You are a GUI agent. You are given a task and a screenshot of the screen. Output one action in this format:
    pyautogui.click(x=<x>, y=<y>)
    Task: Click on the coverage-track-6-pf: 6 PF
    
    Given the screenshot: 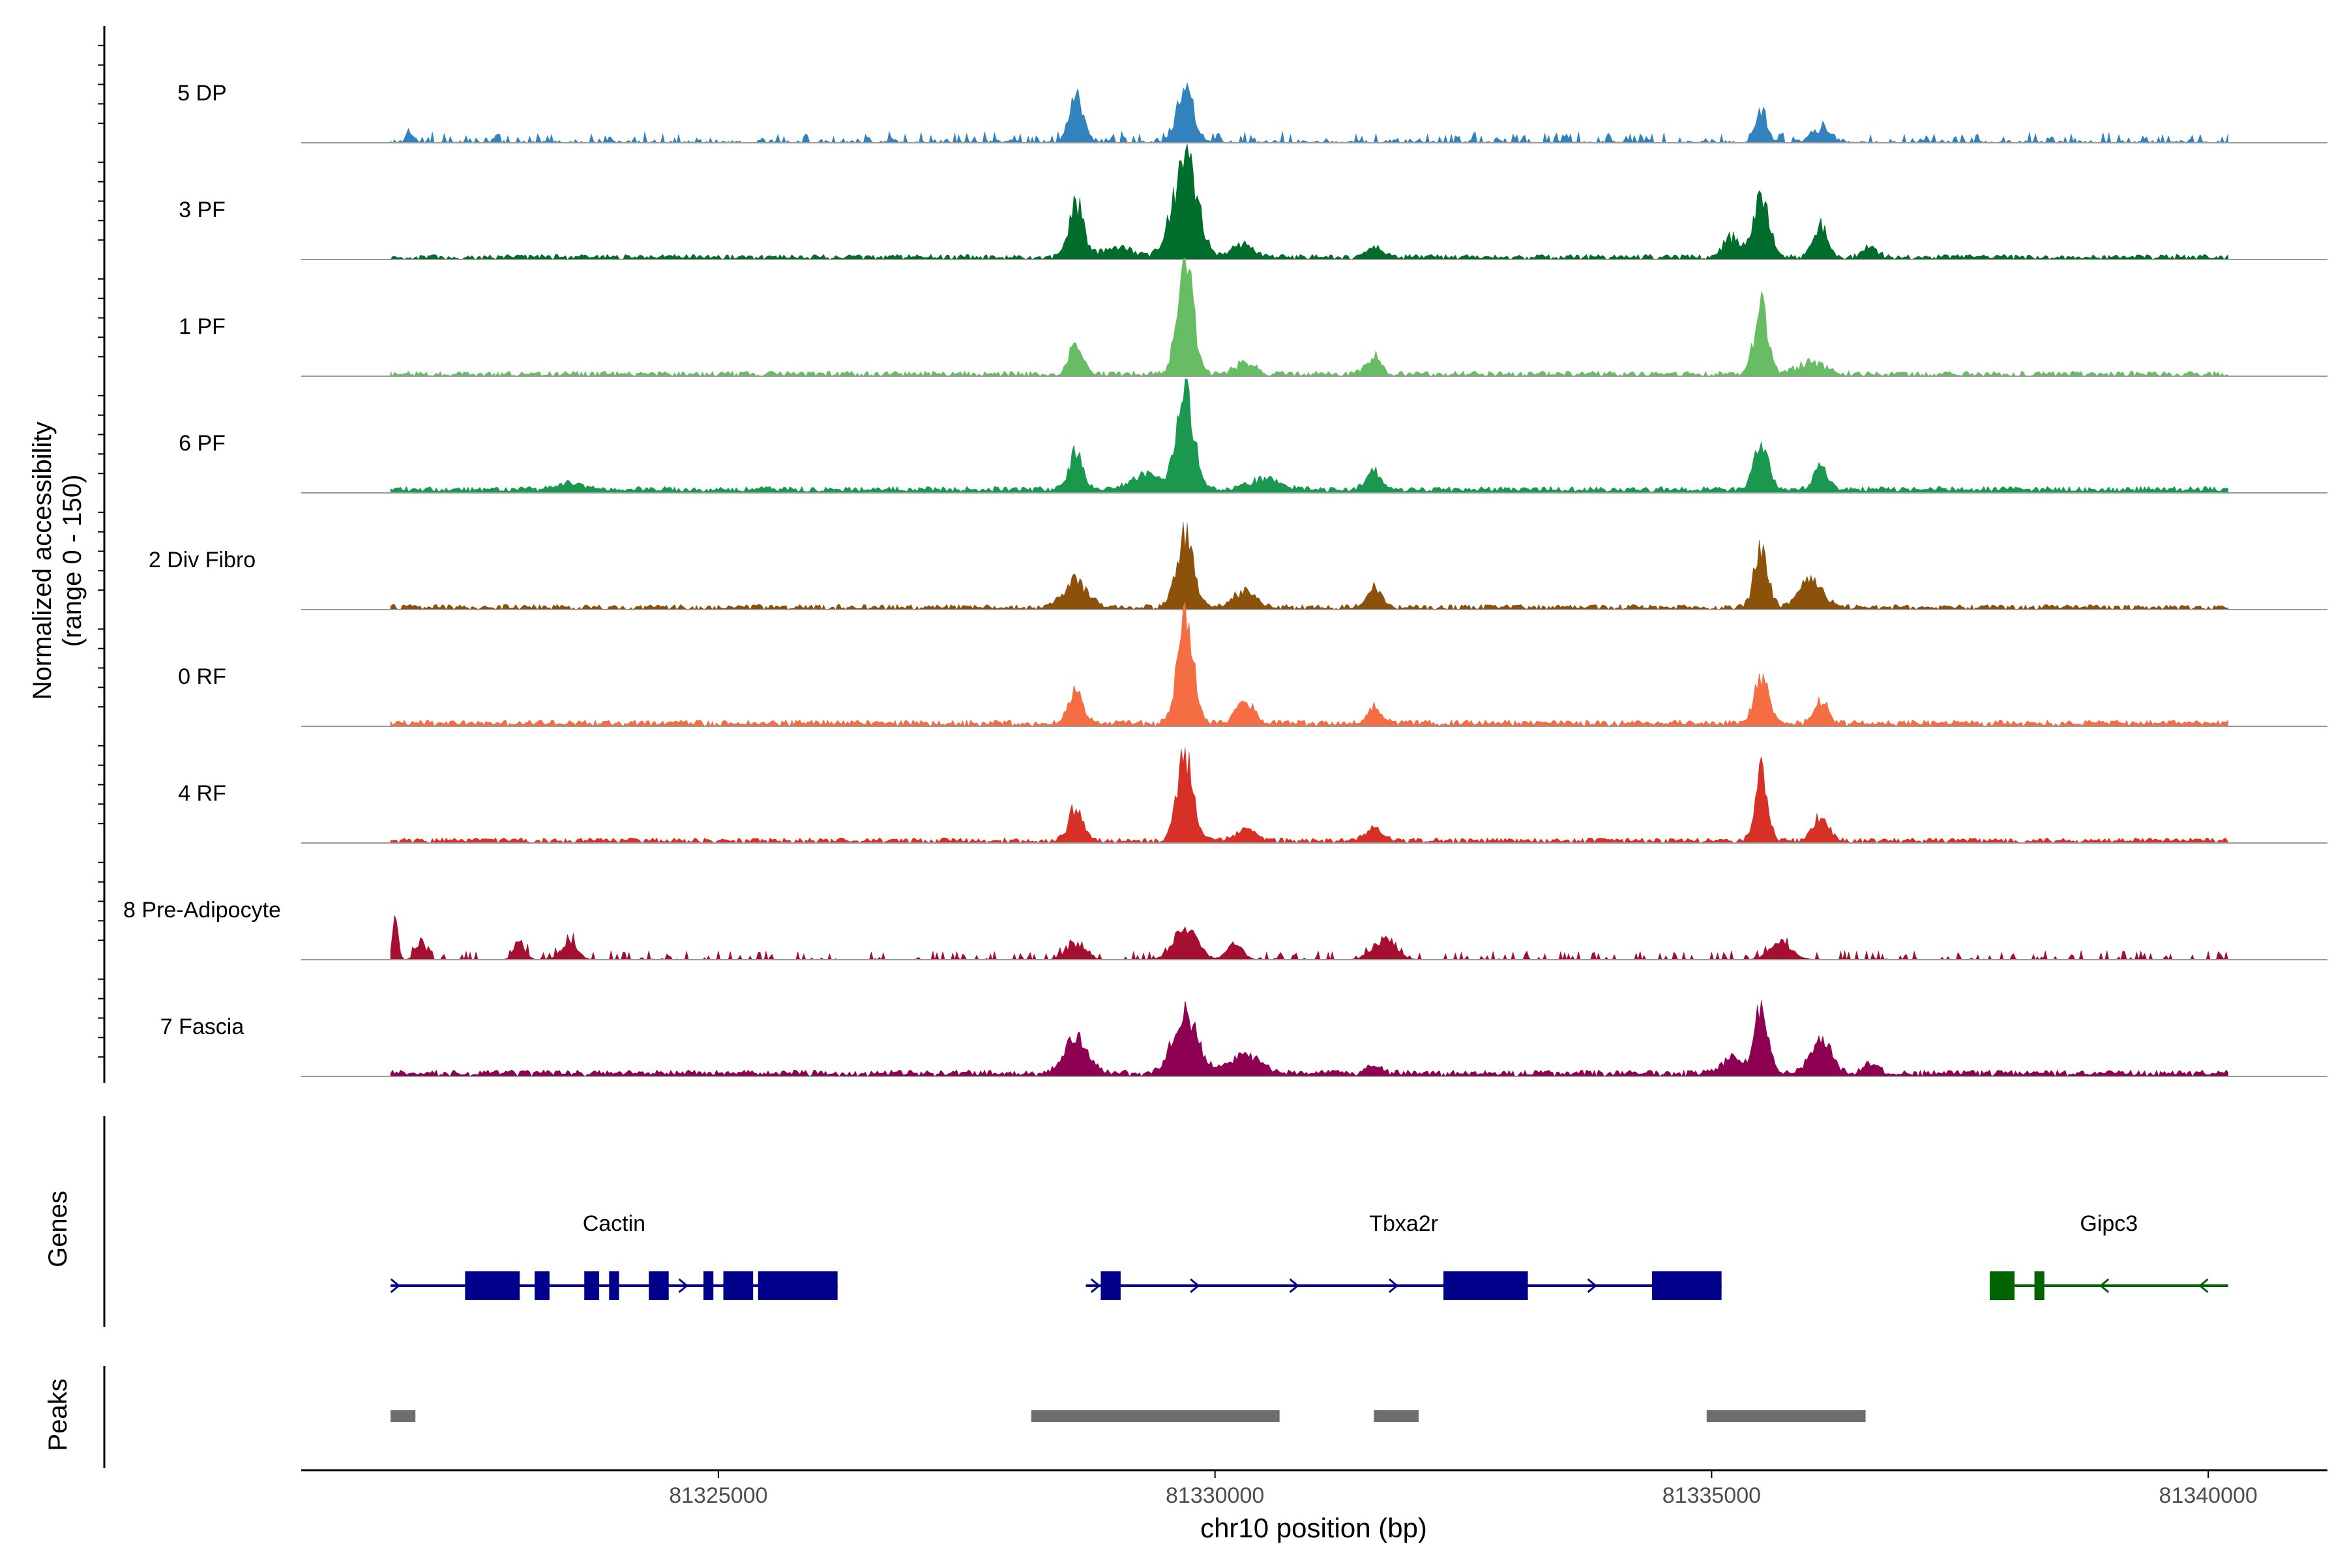 What is the action you would take?
    pyautogui.click(x=1253, y=436)
    